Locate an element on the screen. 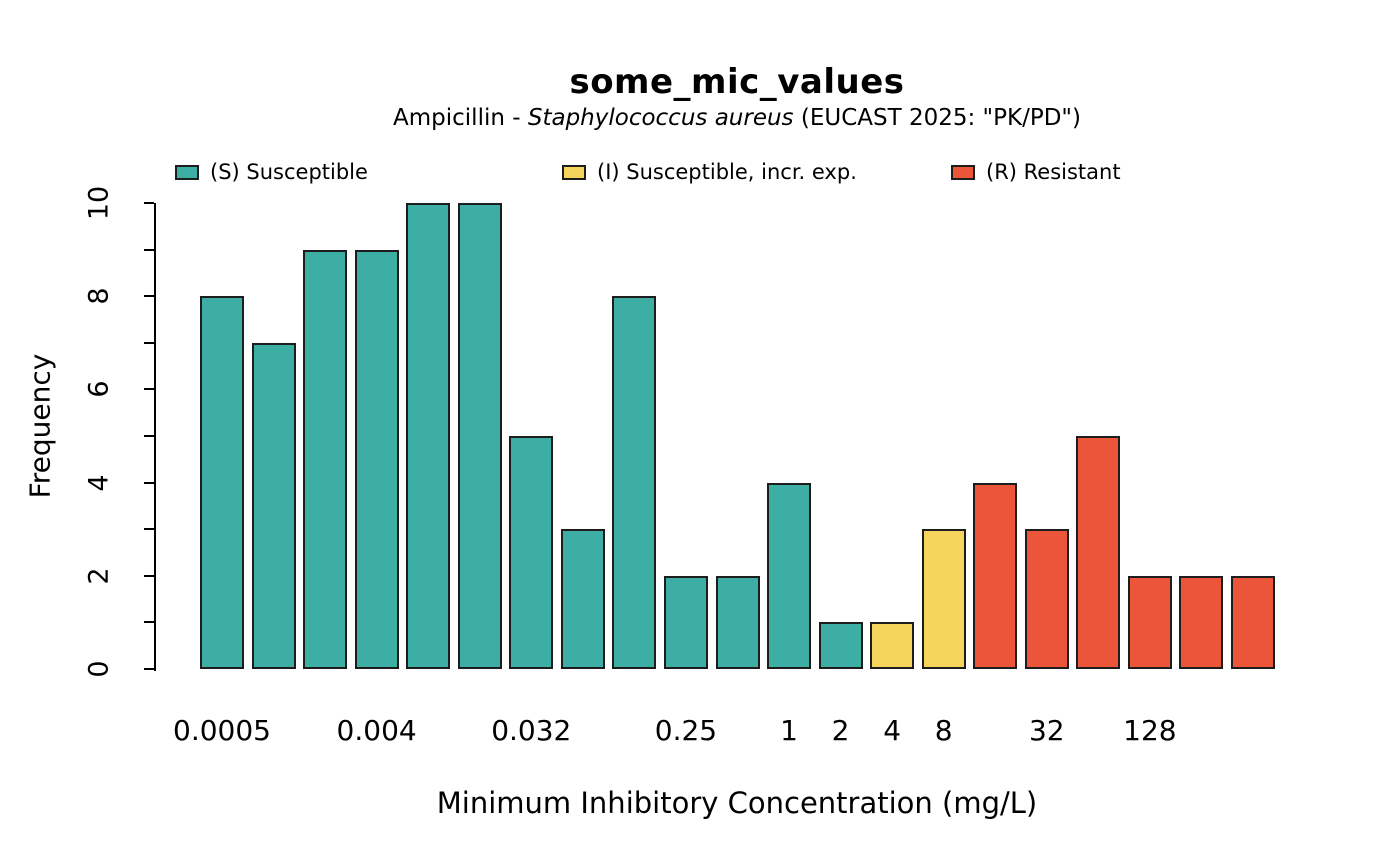 Image resolution: width=1400 pixels, height=866 pixels. subtitle-guideline: (EUCAST 2025: "PK/PD") is located at coordinates (937, 118).